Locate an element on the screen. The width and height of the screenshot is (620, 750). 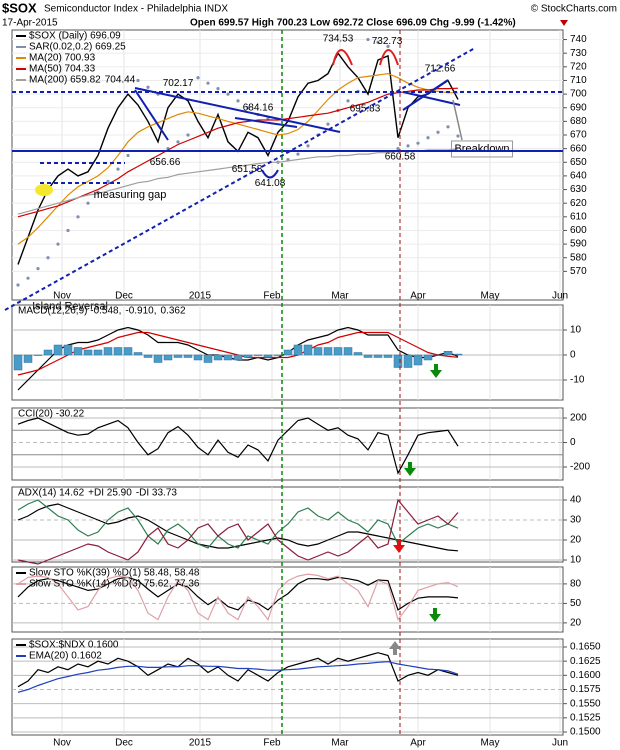
y-tick-label: 0.1625 is located at coordinates (585, 661).